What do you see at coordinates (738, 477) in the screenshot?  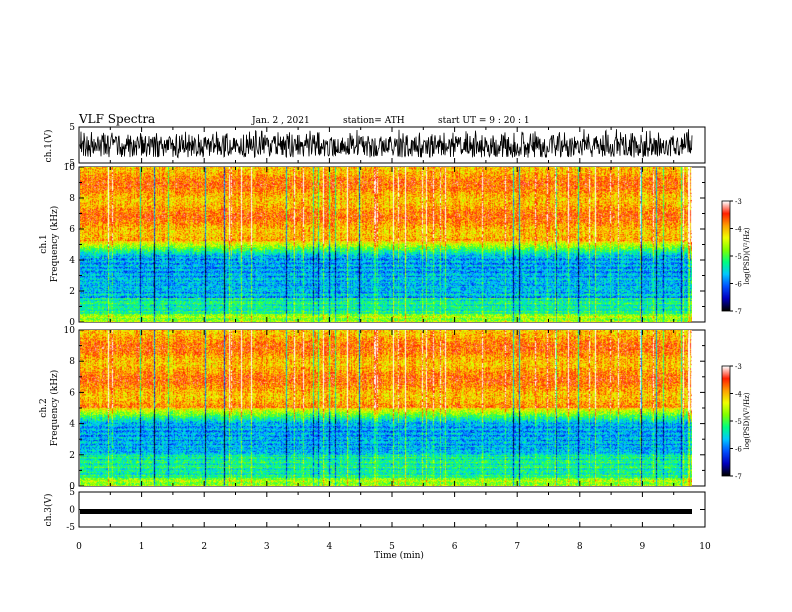 I see `colorbar1-tick-label: -7` at bounding box center [738, 477].